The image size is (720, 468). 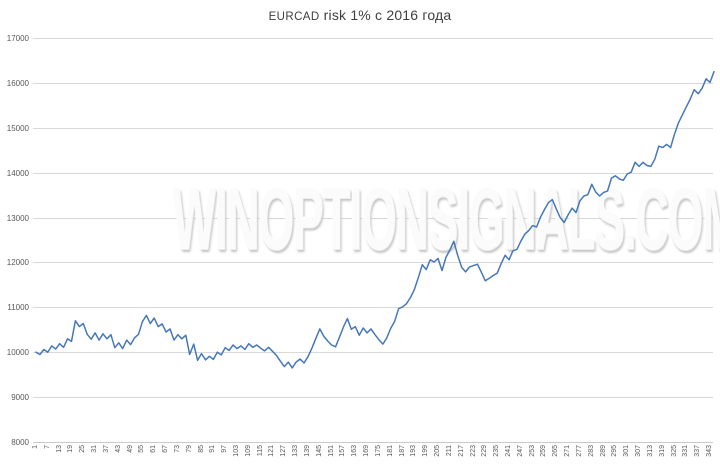 I want to click on x-tick-label: 49, so click(x=130, y=449).